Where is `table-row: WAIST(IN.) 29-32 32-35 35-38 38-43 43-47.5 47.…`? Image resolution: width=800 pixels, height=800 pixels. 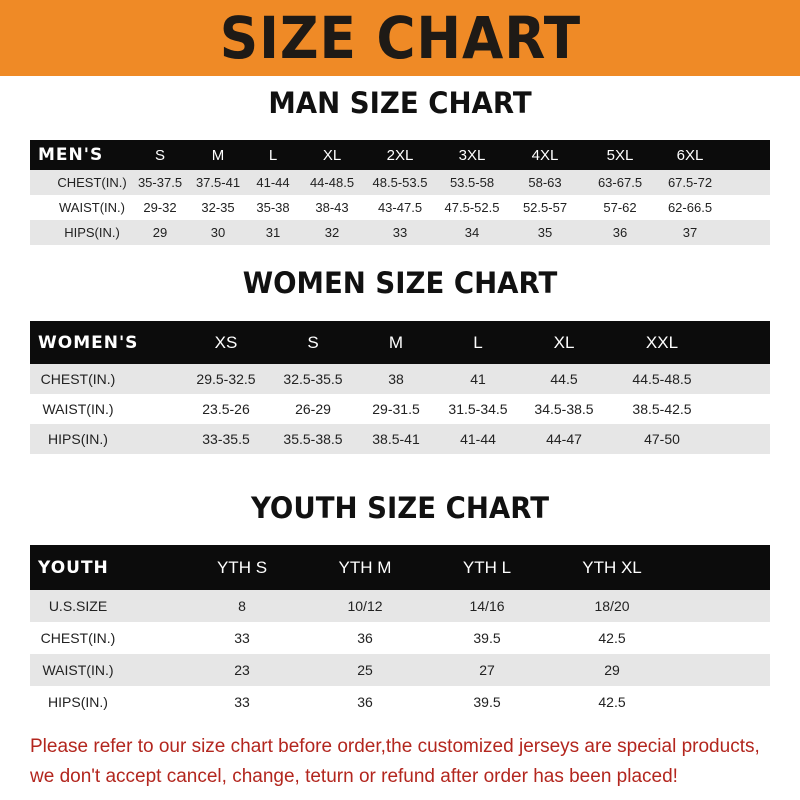 table-row: WAIST(IN.) 29-32 32-35 35-38 38-43 43-47.5 47.… is located at coordinates (400, 207).